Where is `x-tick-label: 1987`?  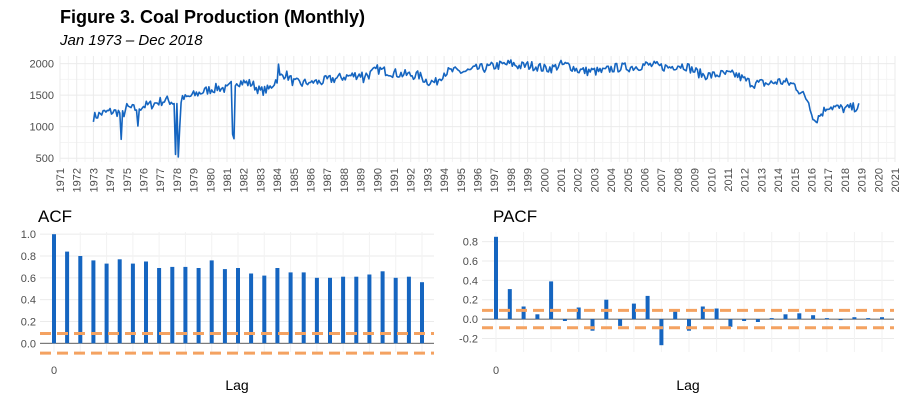 x-tick-label: 1987 is located at coordinates (328, 180).